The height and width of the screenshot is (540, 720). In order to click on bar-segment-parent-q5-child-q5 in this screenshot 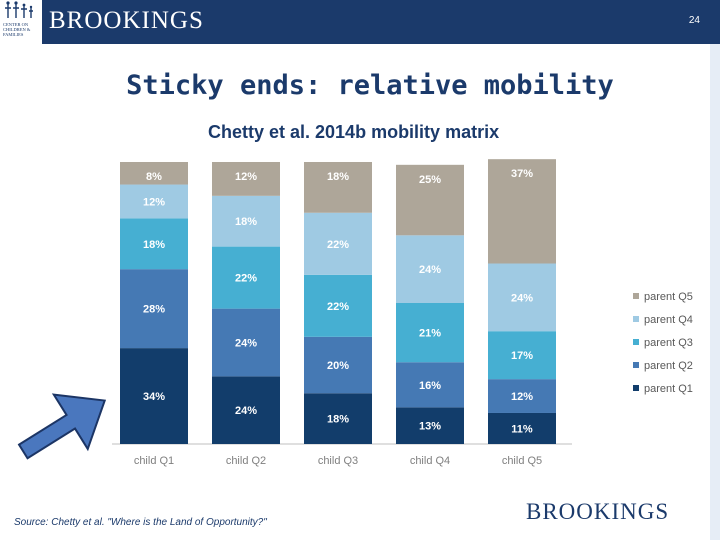, I will do `click(522, 211)`.